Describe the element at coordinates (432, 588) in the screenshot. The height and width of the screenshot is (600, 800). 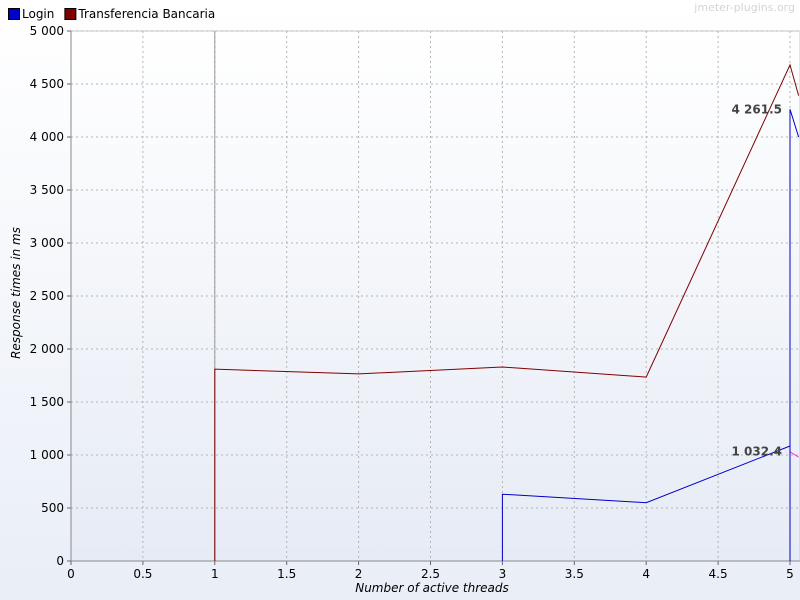
I see `x-axis-title: Number of active threads` at that location.